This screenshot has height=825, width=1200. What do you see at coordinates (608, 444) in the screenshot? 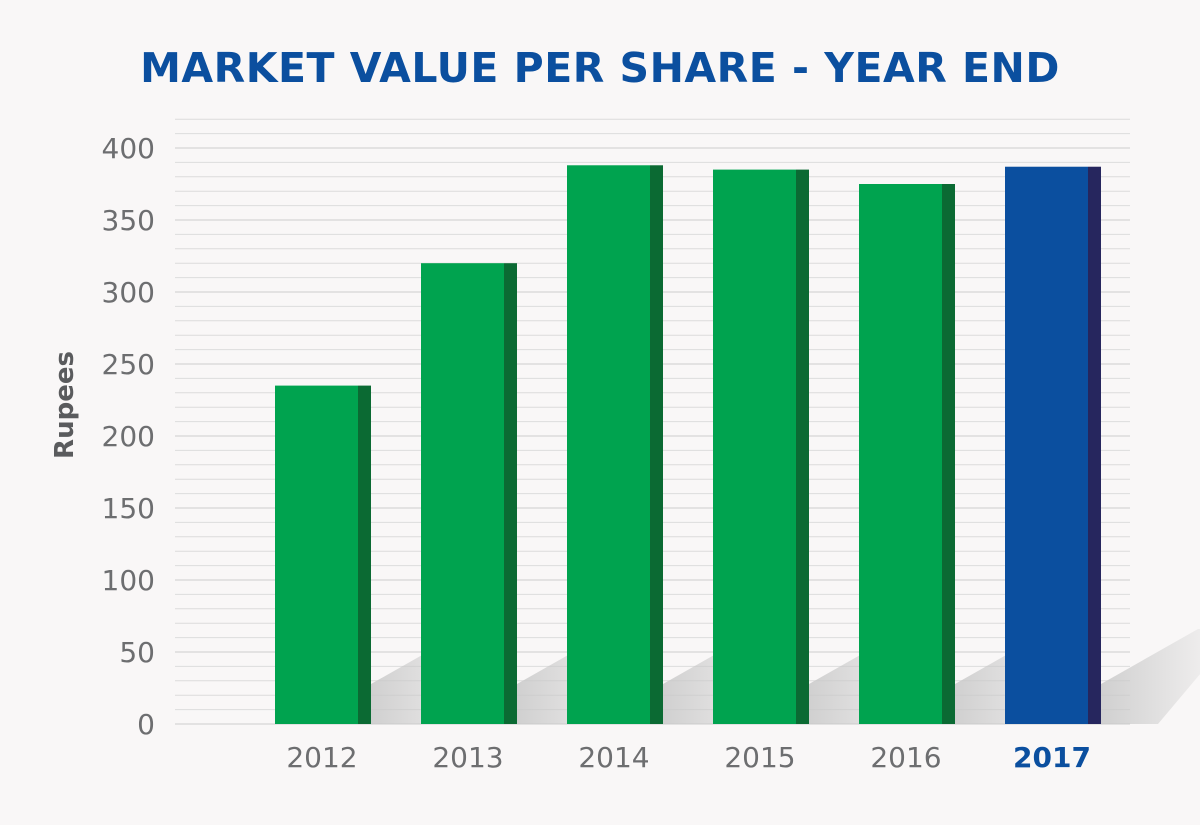
I see `bar-2014` at bounding box center [608, 444].